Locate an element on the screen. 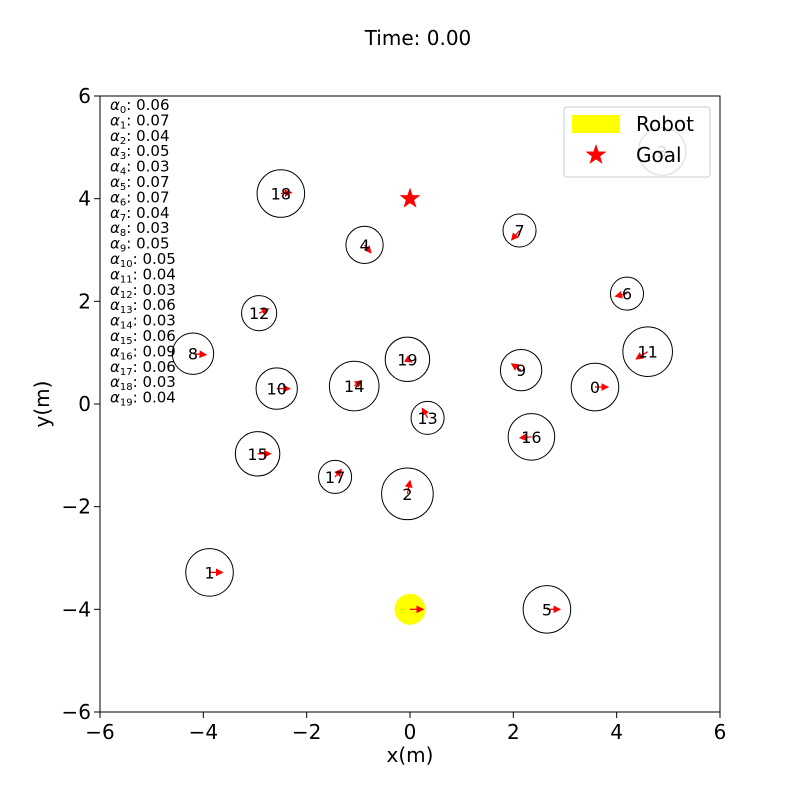 This screenshot has height=800, width=800. human-9: 9 is located at coordinates (521, 370).